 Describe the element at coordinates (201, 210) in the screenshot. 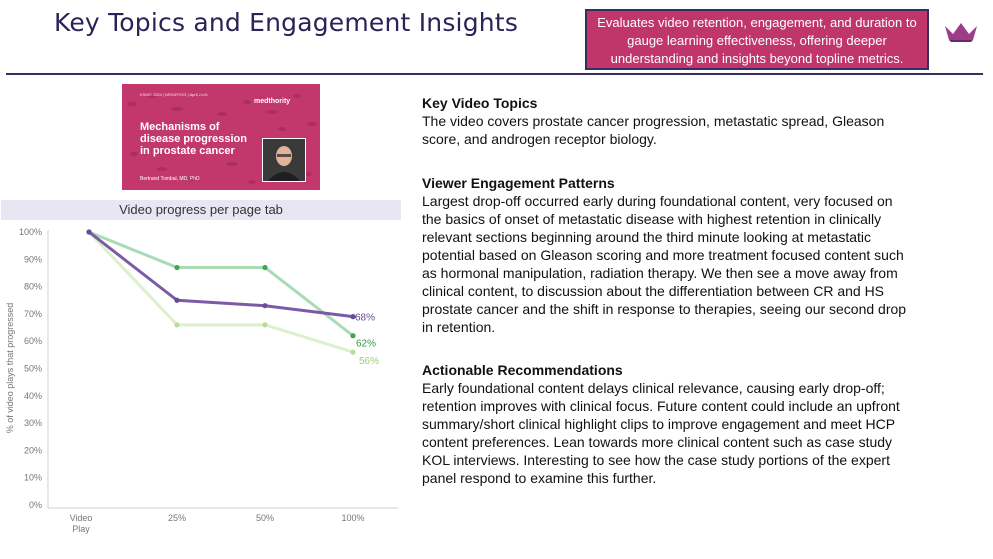

I see `chart-title: Video progress per page tab` at that location.